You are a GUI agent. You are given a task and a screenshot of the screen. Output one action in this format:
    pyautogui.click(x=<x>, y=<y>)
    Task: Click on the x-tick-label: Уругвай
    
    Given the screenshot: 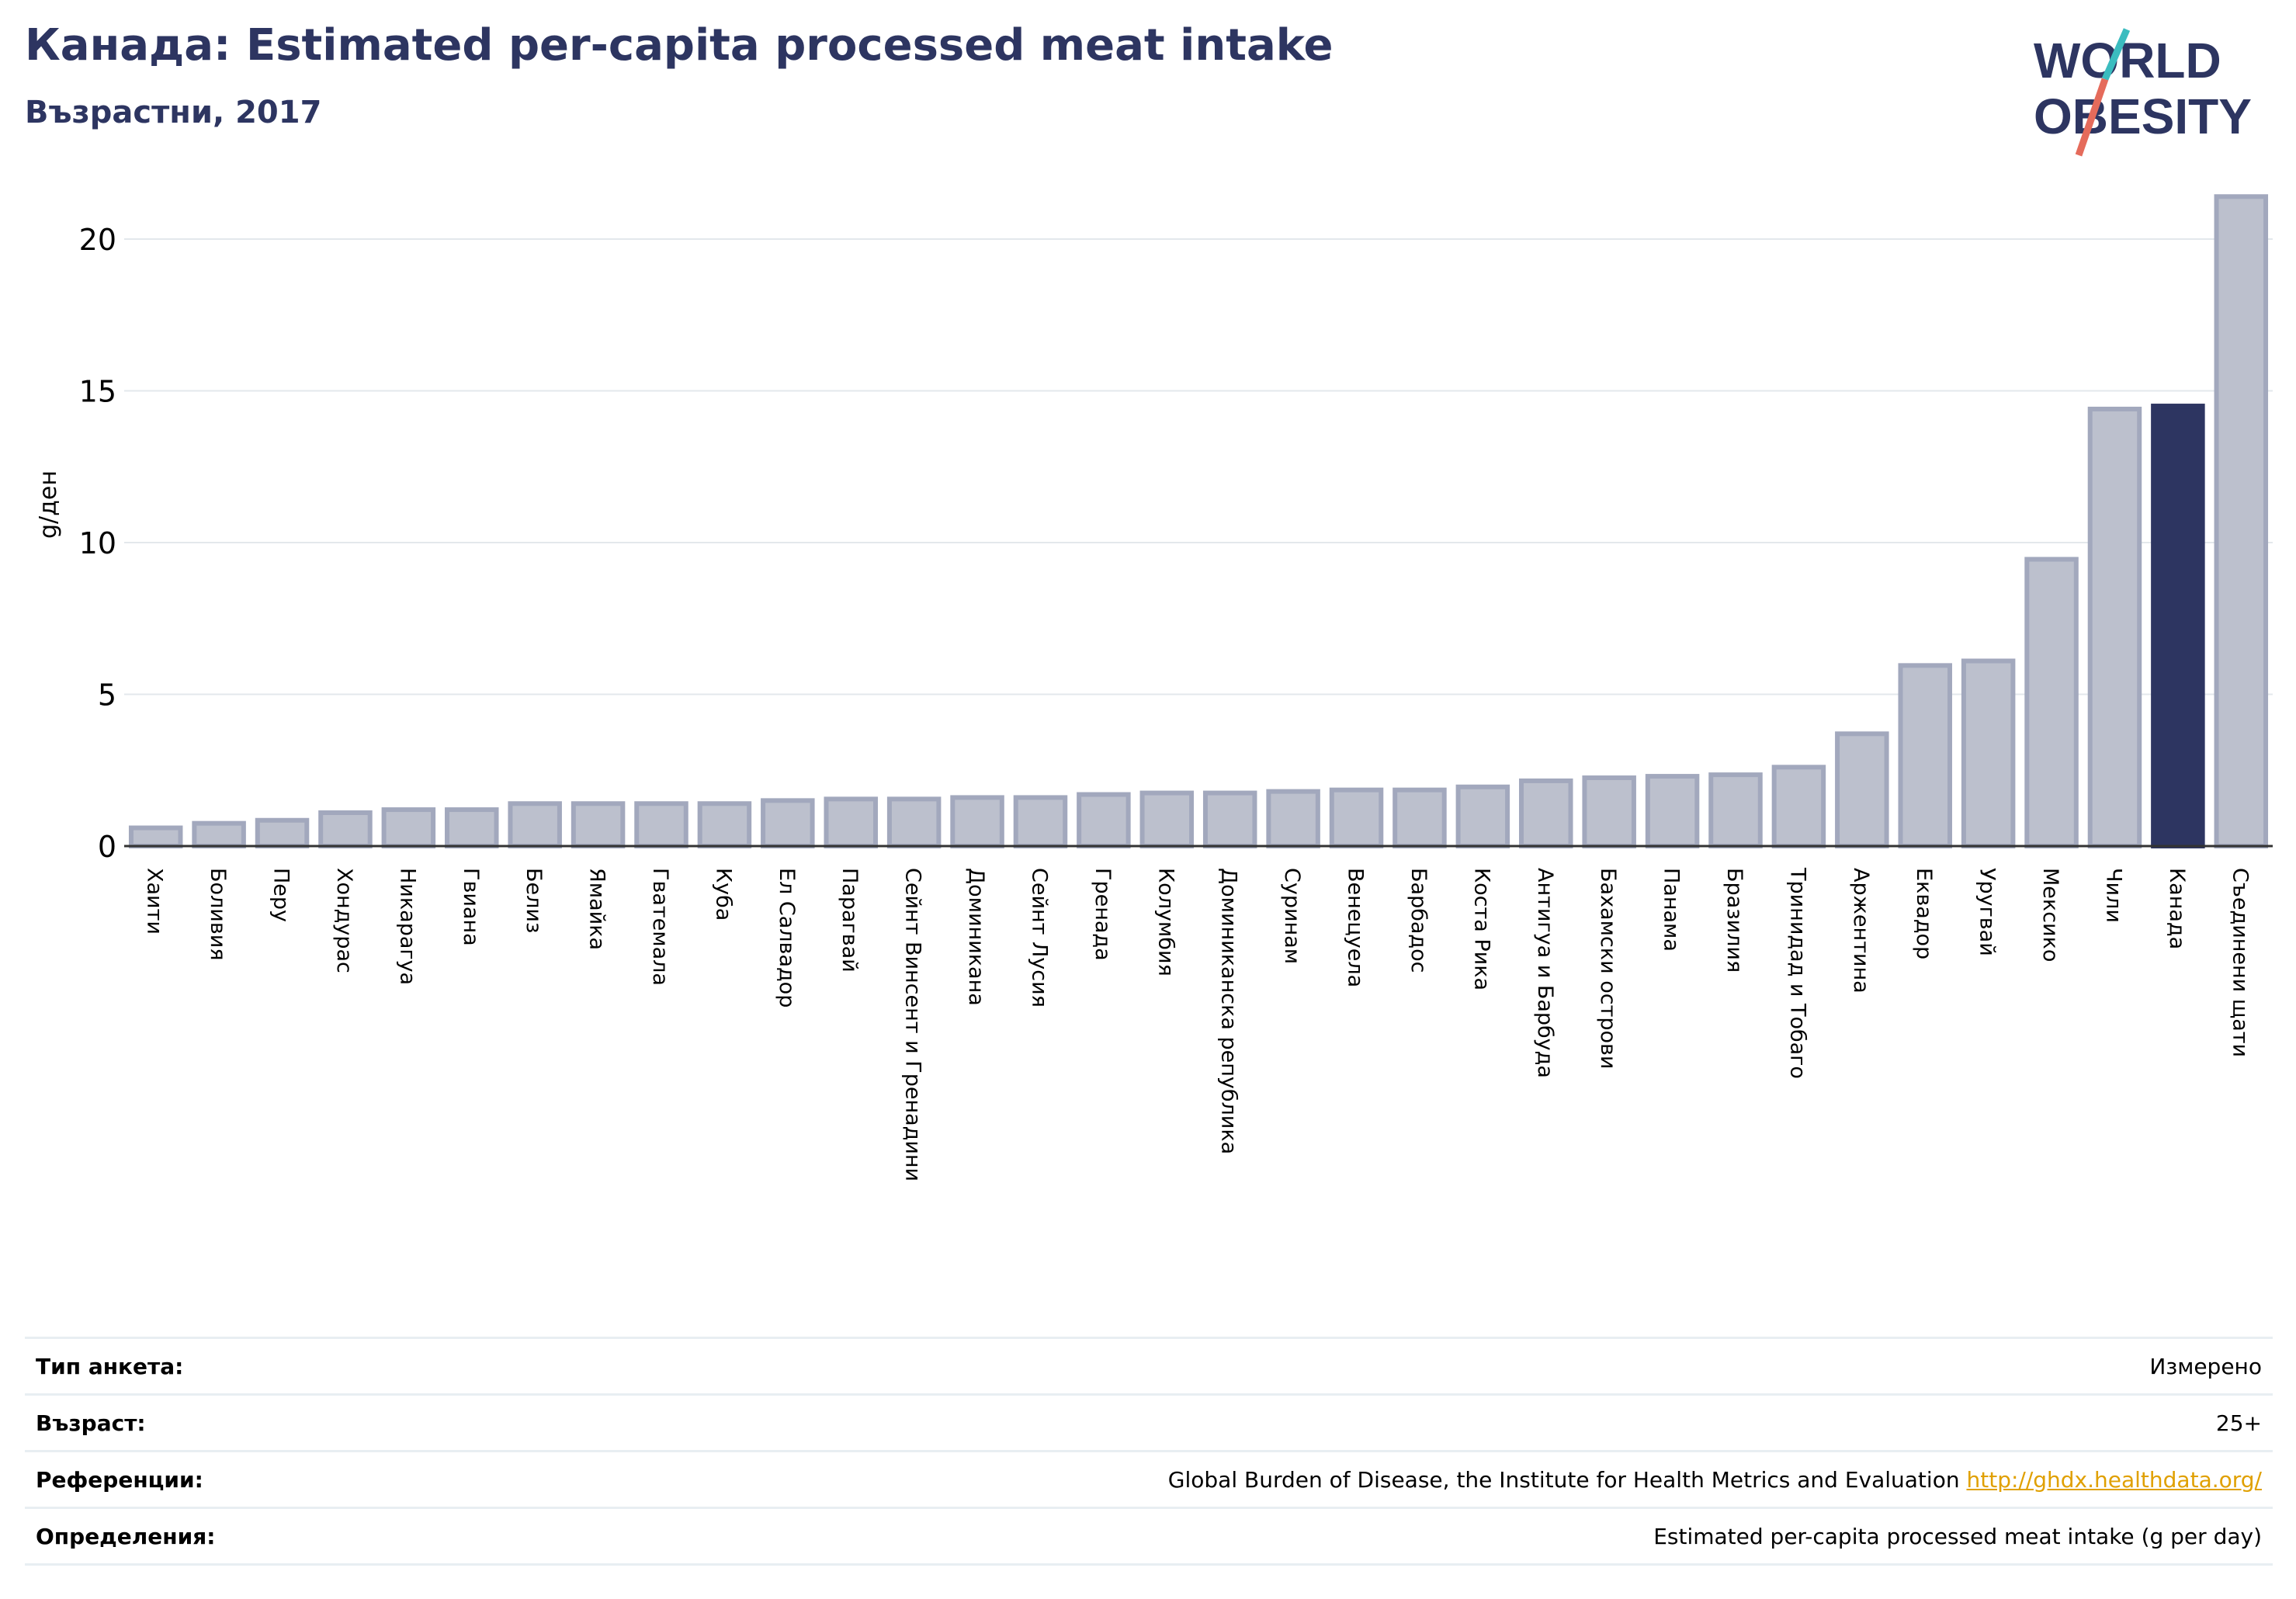 What is the action you would take?
    pyautogui.click(x=1987, y=912)
    